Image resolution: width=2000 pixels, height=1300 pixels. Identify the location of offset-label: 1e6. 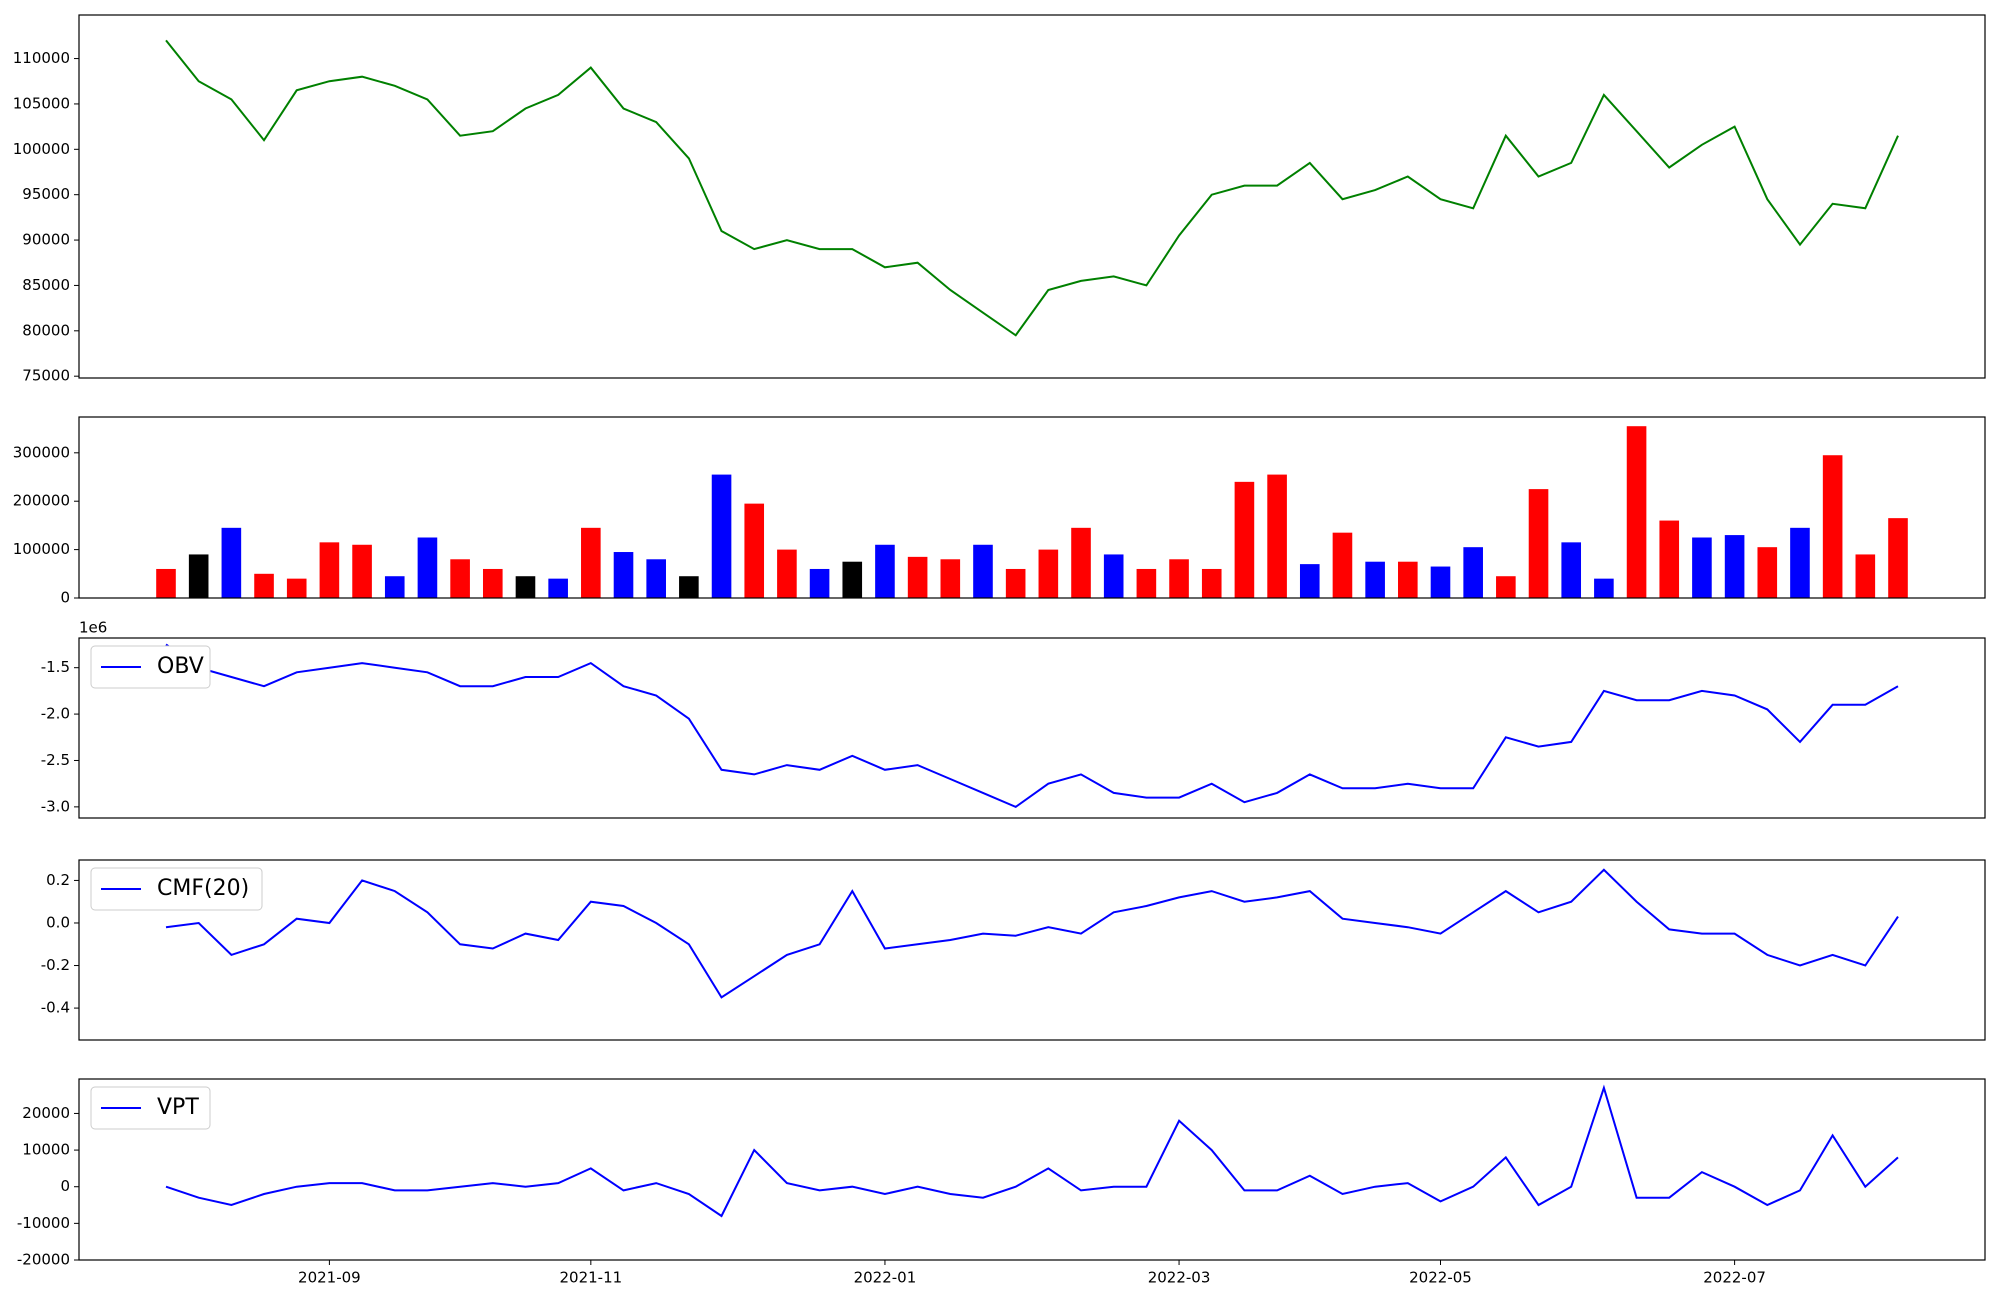
(93, 628).